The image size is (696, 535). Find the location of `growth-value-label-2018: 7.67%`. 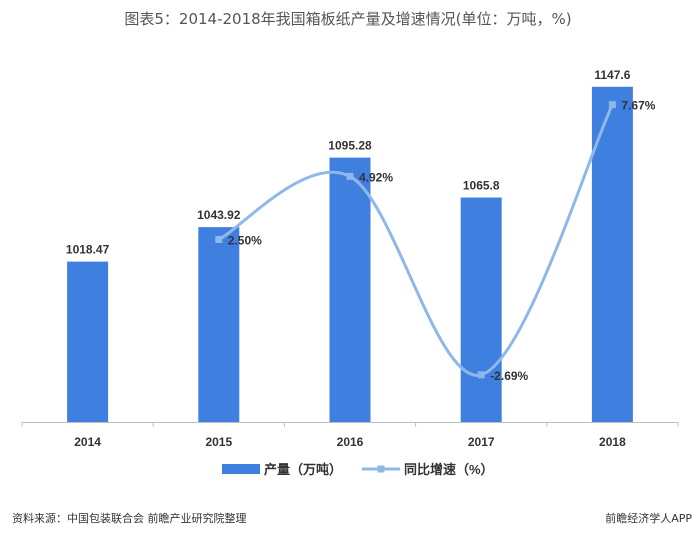

growth-value-label-2018: 7.67% is located at coordinates (638, 106).